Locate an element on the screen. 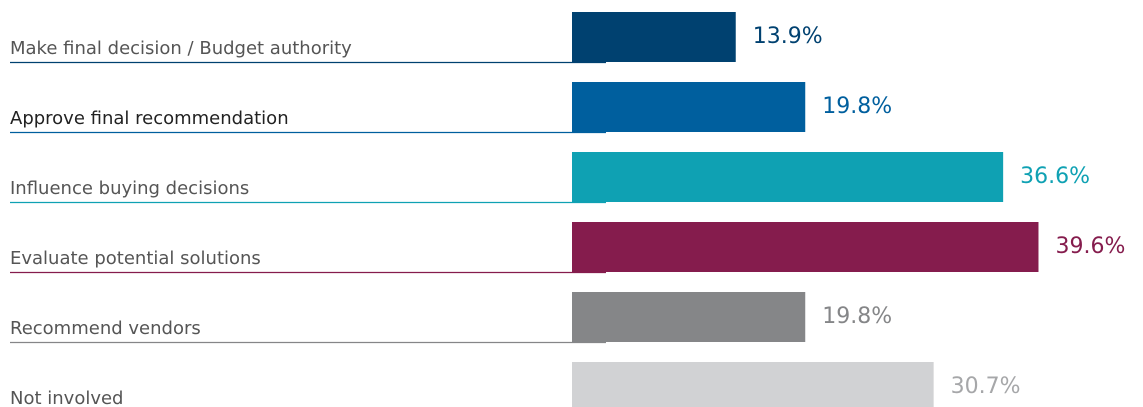 The height and width of the screenshot is (407, 1143). value-label-4: 19.8% is located at coordinates (857, 316).